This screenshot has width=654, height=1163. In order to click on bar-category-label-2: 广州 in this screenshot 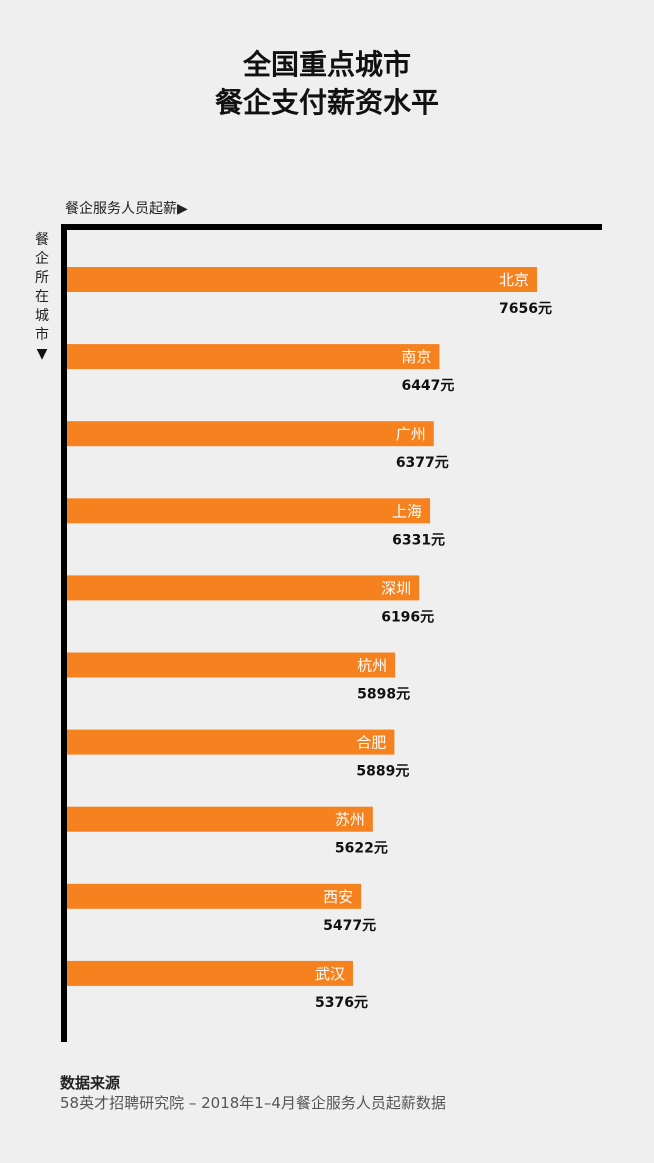, I will do `click(411, 434)`.